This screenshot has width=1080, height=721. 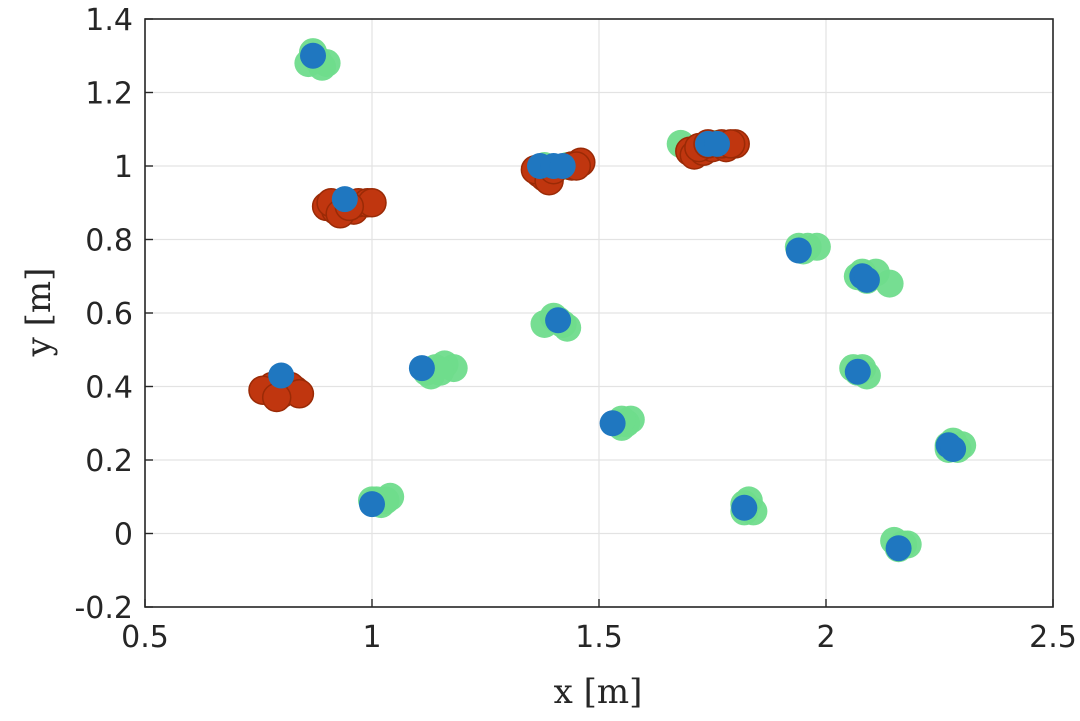 I want to click on x-tick-label: 0.5, so click(x=145, y=637).